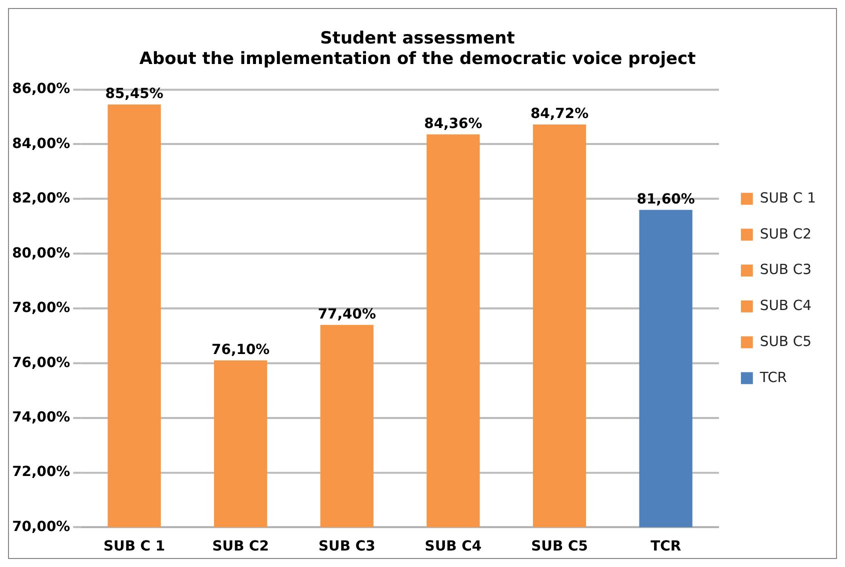  Describe the element at coordinates (41, 253) in the screenshot. I see `y-tick-label: 80,00%` at that location.